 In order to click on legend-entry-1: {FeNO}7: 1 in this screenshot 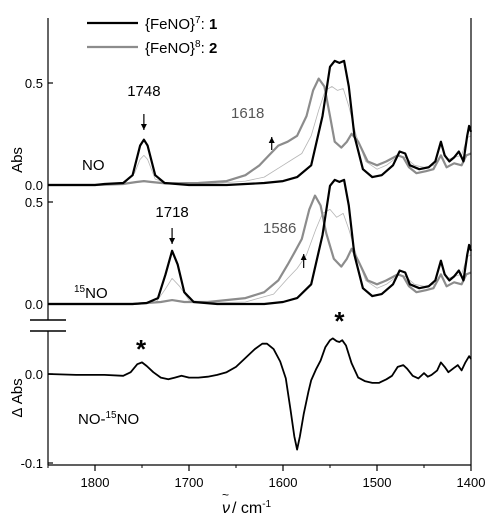, I will do `click(181, 24)`.